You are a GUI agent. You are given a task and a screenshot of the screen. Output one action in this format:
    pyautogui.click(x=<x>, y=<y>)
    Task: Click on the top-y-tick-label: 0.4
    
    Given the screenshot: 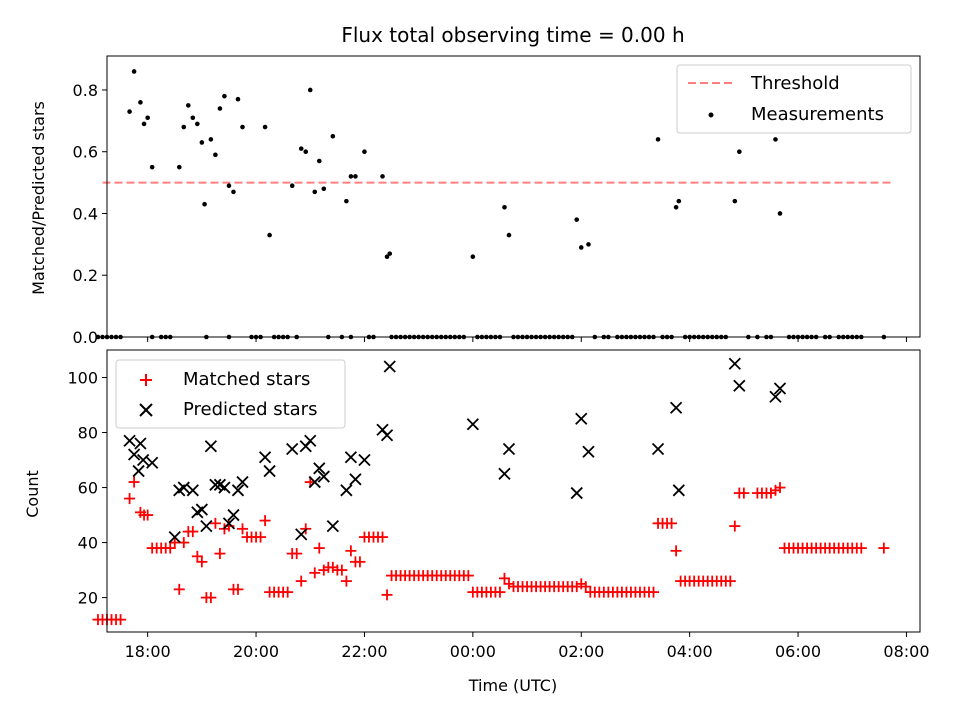 What is the action you would take?
    pyautogui.click(x=85, y=213)
    